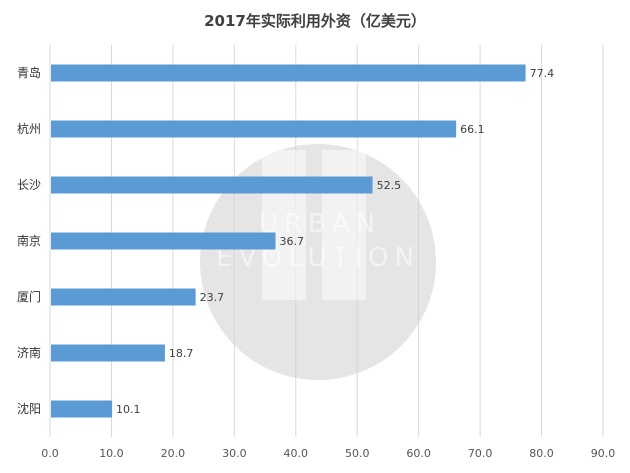 This screenshot has height=473, width=630. I want to click on category-label: 杭州, so click(29, 128).